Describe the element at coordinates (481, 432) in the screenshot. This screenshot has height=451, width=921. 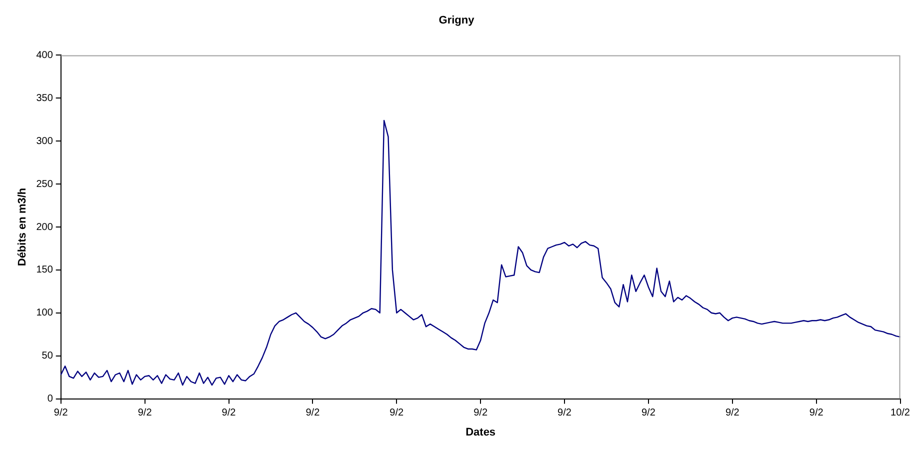
I see `x-axis-title: Dates` at that location.